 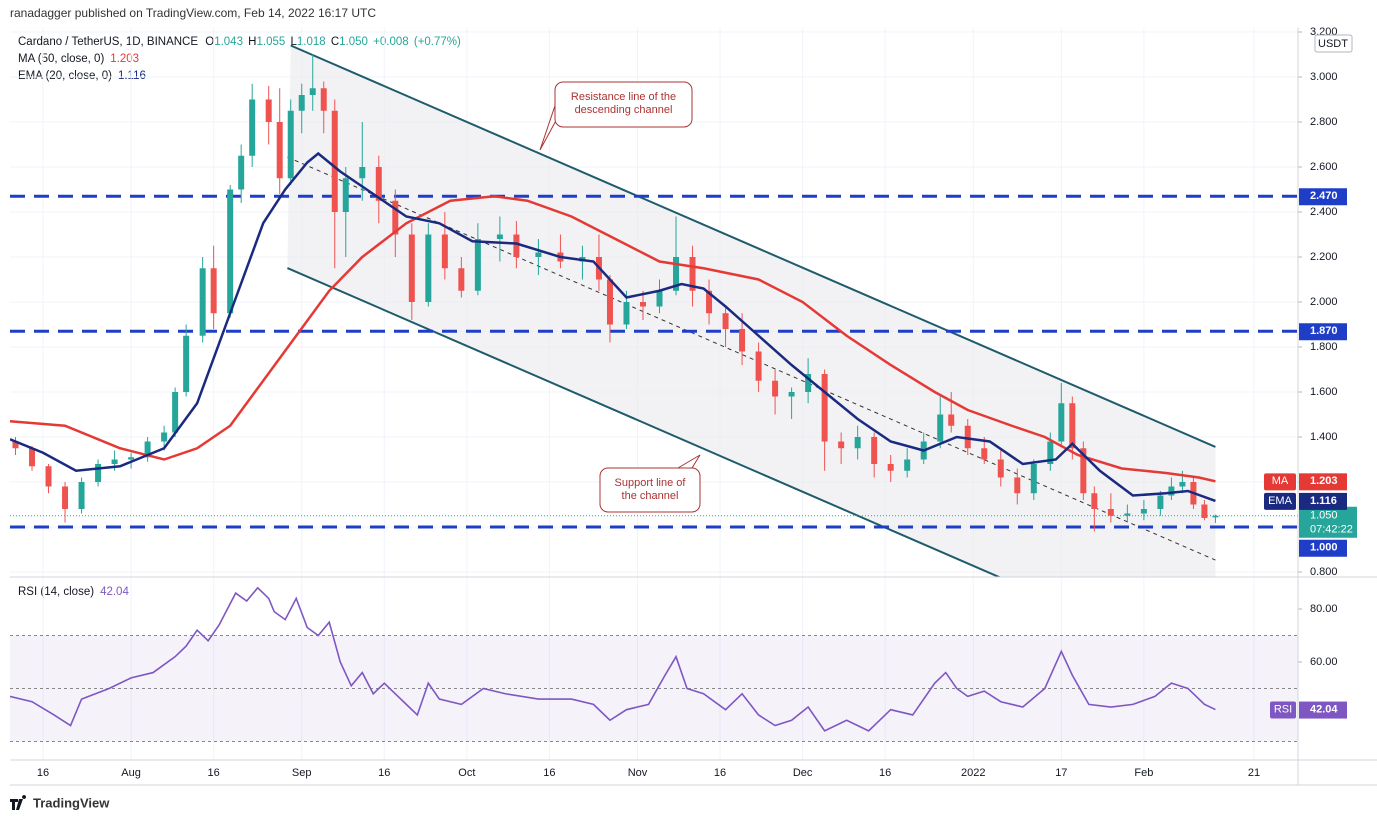 I want to click on annotation-text: the channel, so click(x=650, y=496).